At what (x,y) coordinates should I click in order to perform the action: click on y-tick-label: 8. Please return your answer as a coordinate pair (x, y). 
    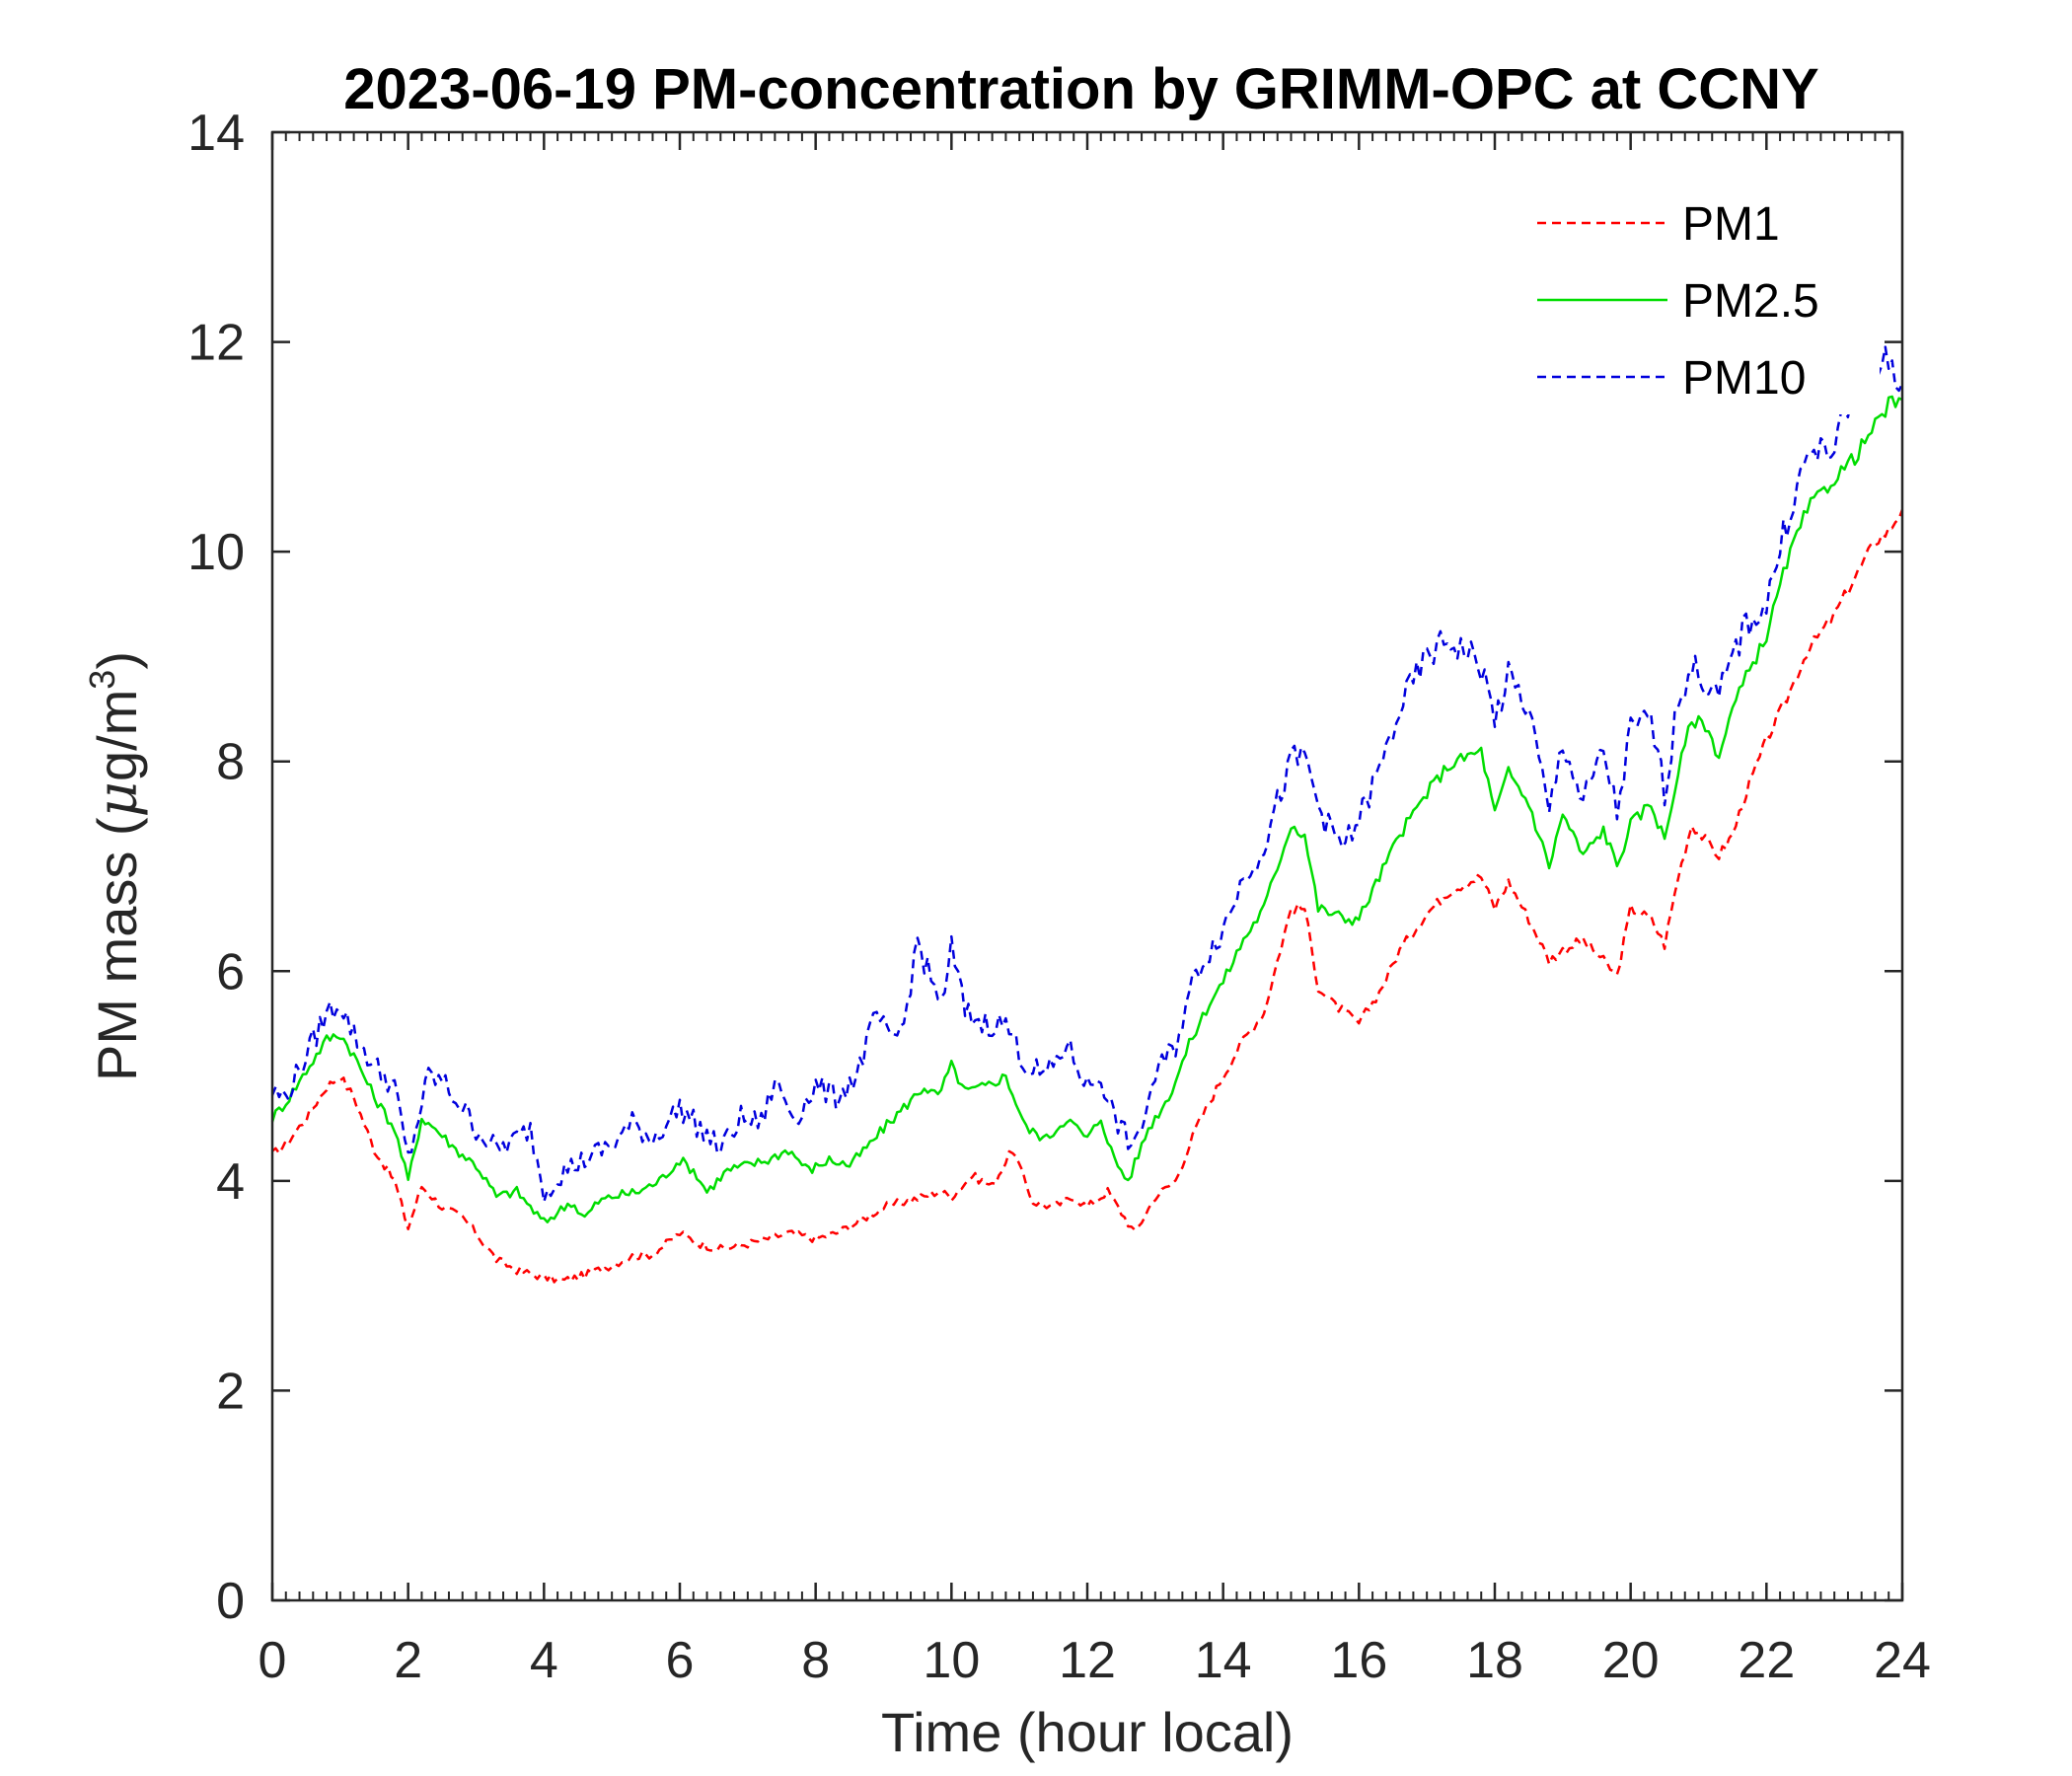
    Looking at the image, I should click on (230, 762).